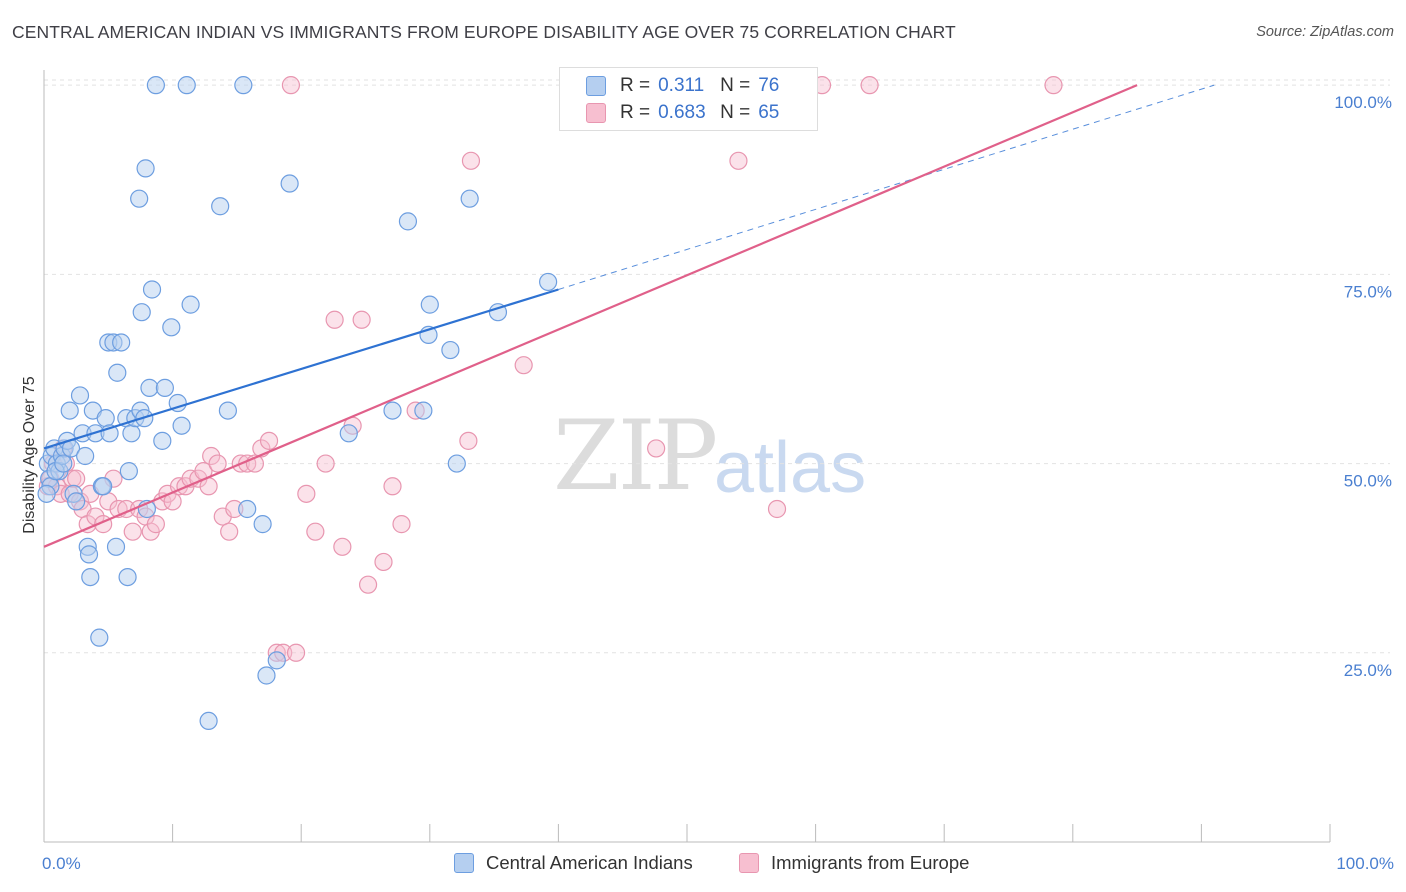  Describe the element at coordinates (301, 369) in the screenshot. I see `trendline-central-american-indians` at that location.